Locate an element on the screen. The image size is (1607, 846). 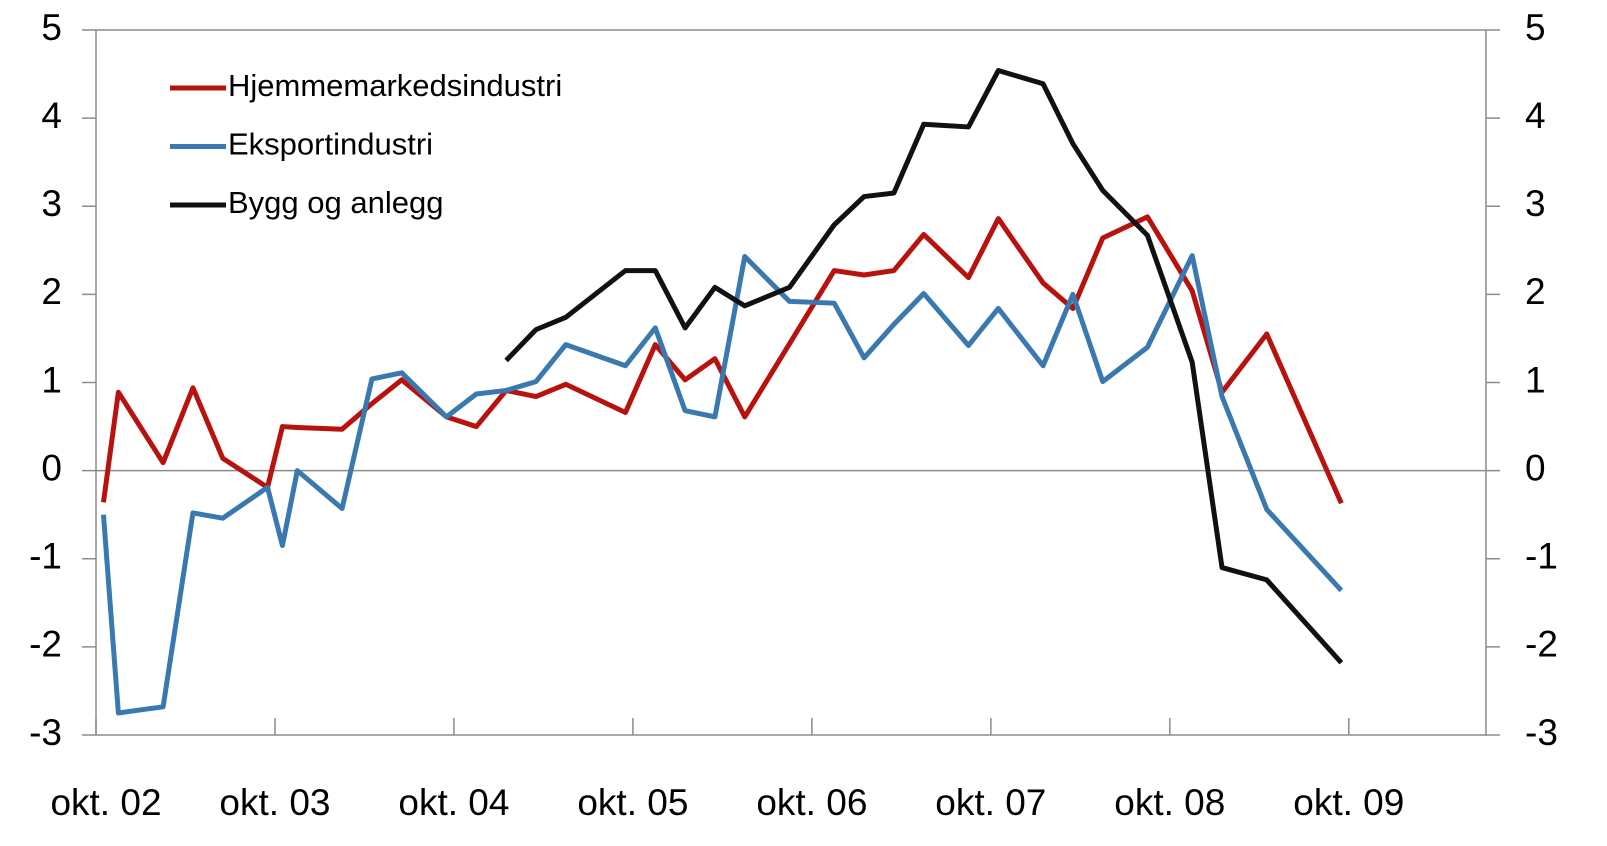
y-tick-label: -2 is located at coordinates (45, 644).